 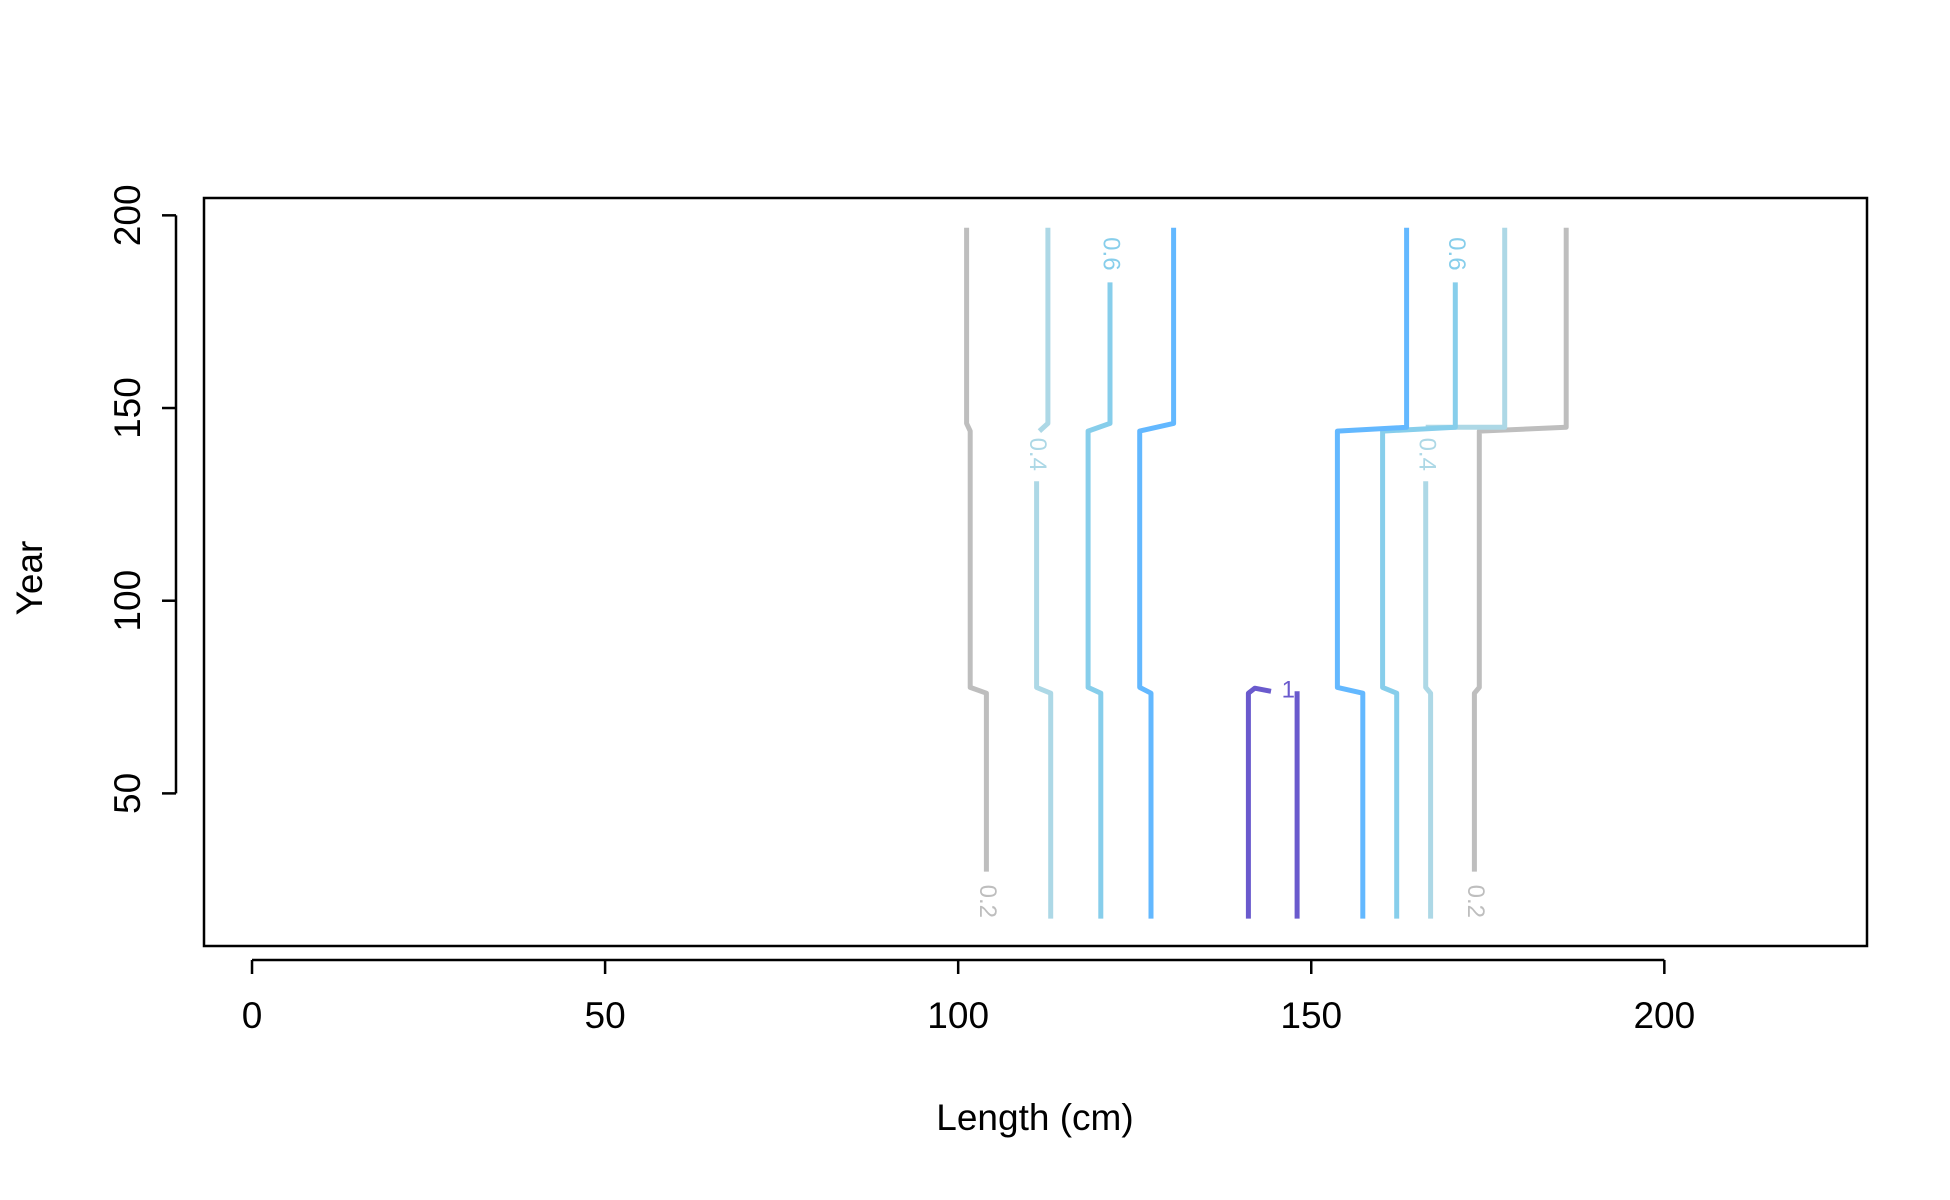 What do you see at coordinates (127, 793) in the screenshot?
I see `y-tick-label: 50` at bounding box center [127, 793].